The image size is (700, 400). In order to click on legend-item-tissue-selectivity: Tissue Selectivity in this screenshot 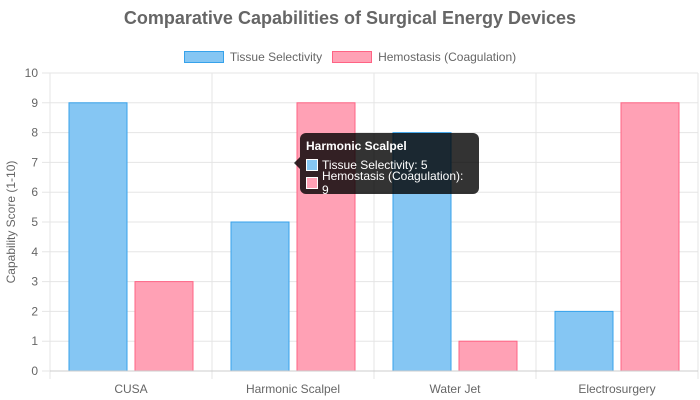, I will do `click(253, 57)`.